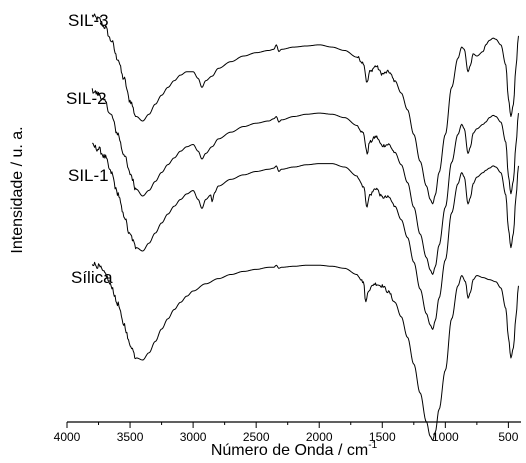 The height and width of the screenshot is (463, 526). I want to click on x-tick-label: 4000, so click(67, 437).